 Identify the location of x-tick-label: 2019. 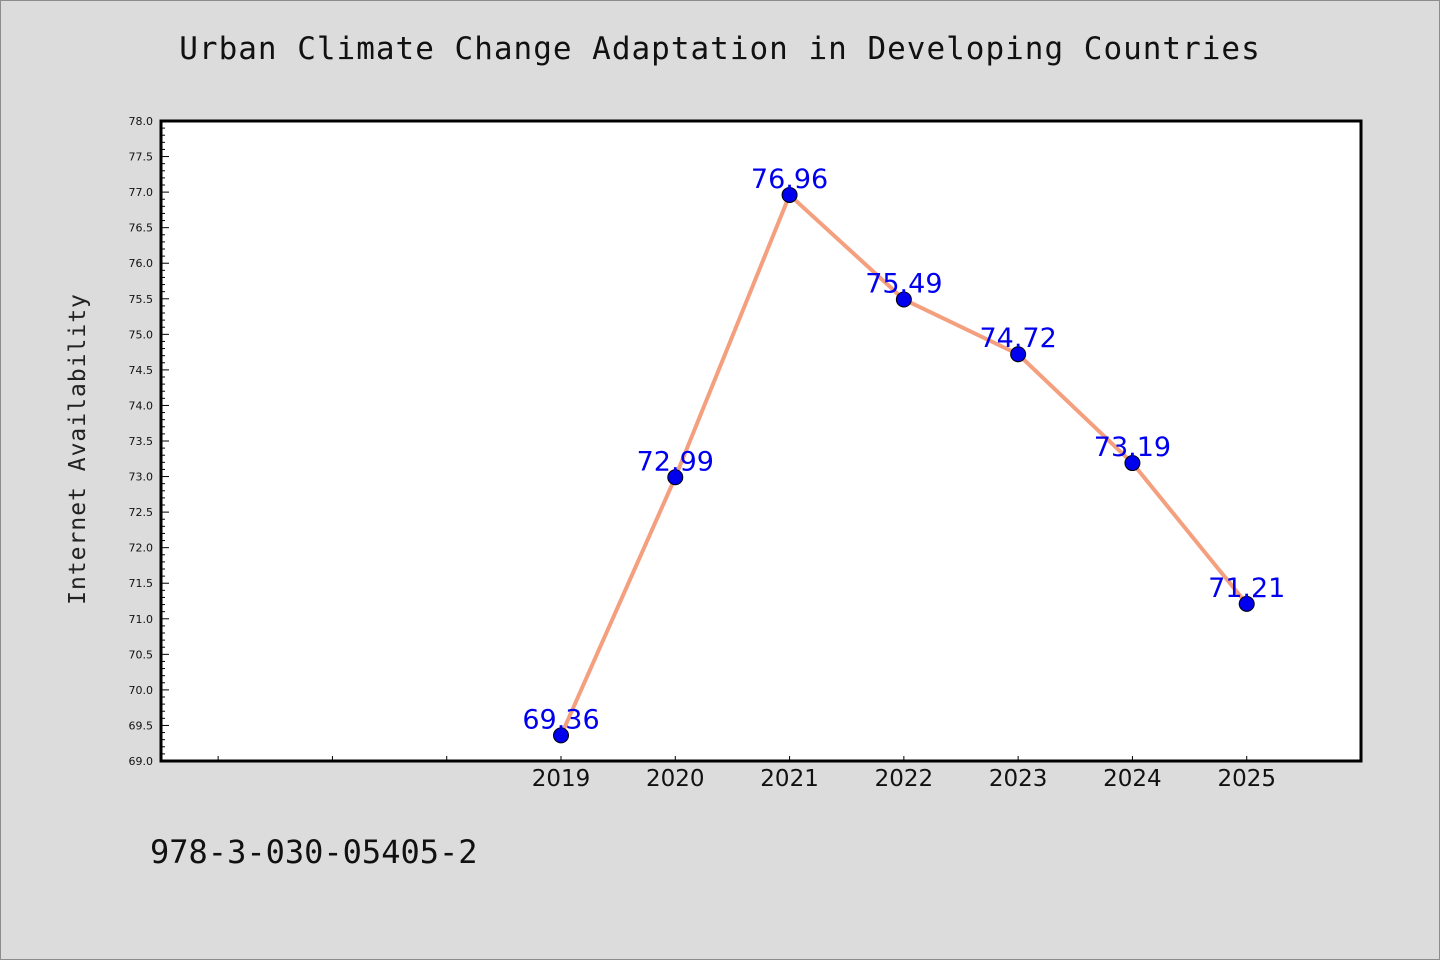
(561, 779).